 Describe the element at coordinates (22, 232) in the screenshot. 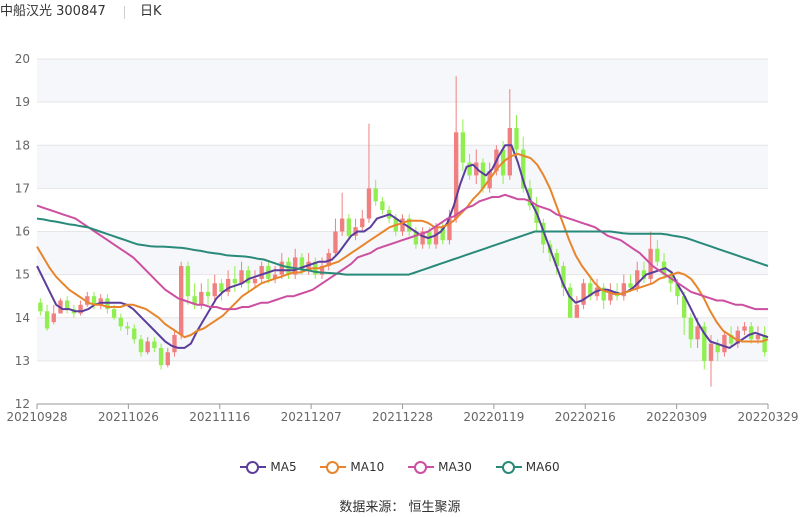

I see `y-tick-label: 16` at that location.